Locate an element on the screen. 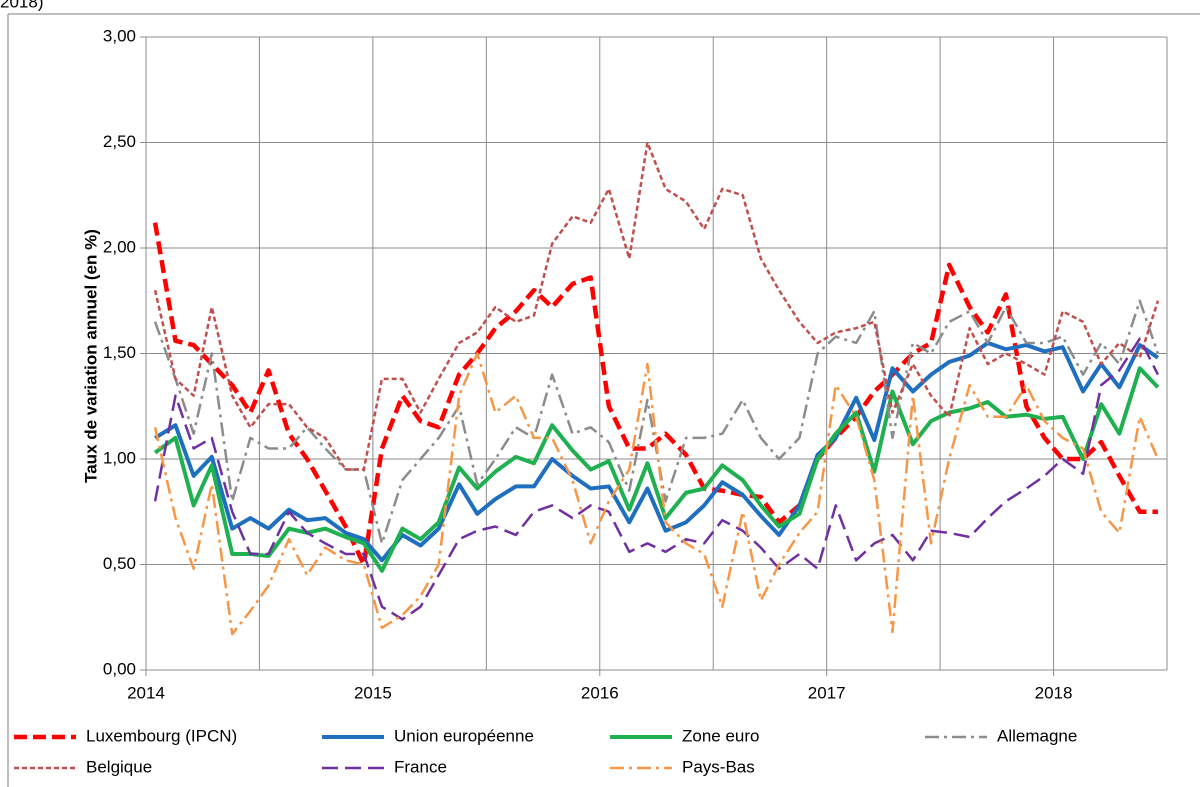 The width and height of the screenshot is (1200, 787). y-tick-label: 2,50 is located at coordinates (119, 141).